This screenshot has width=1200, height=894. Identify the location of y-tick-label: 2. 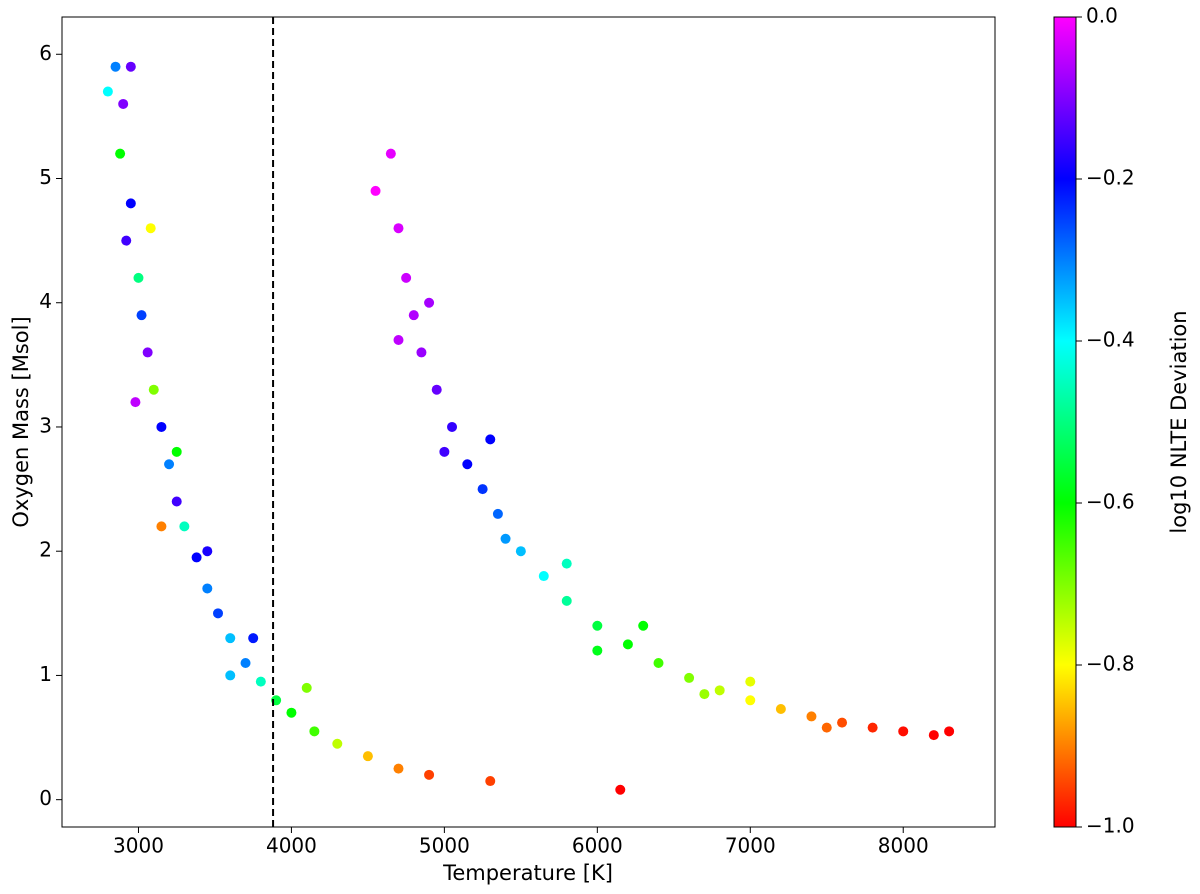
(45, 550).